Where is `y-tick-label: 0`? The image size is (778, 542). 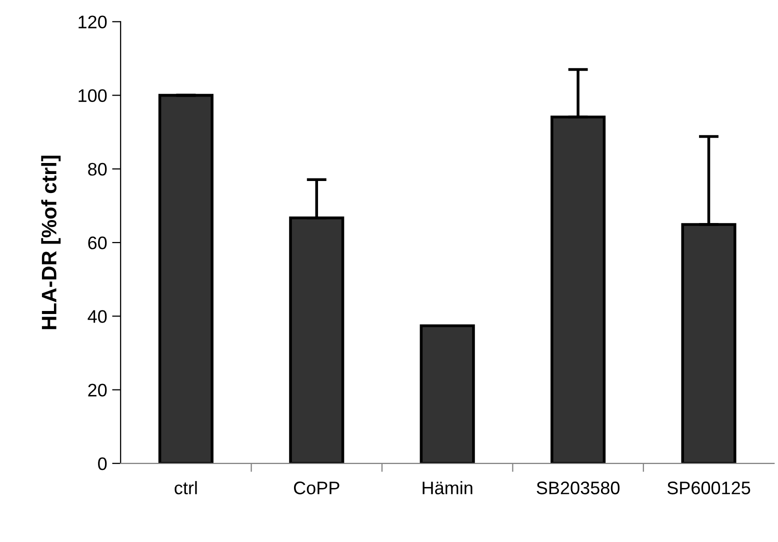 y-tick-label: 0 is located at coordinates (102, 463).